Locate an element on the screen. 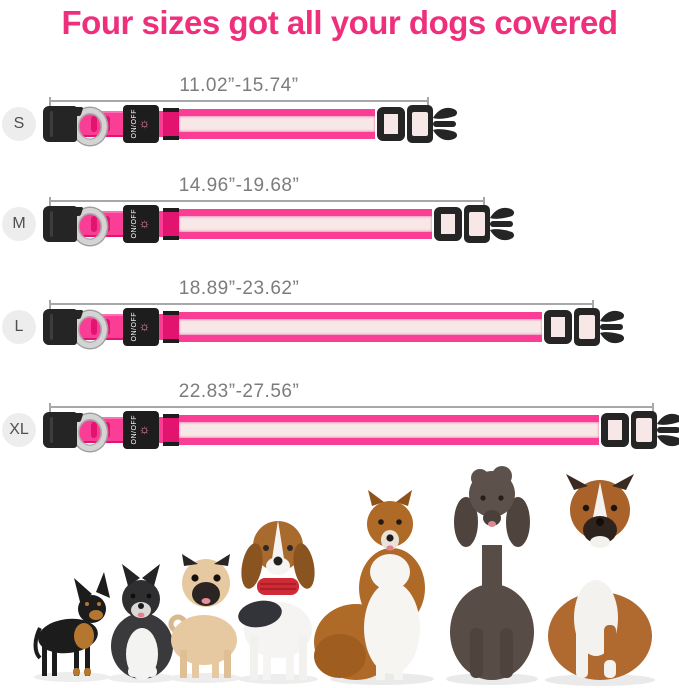 Image resolution: width=679 pixels, height=688 pixels. size-row-xl: XL 22.83”-27.56” ON/OFF ☼ is located at coordinates (339, 431).